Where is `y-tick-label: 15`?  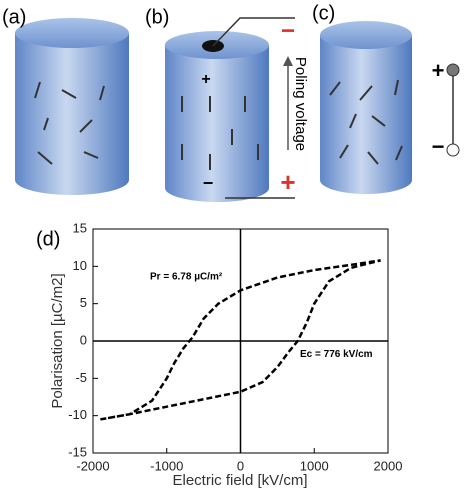 y-tick-label: 15 is located at coordinates (80, 227).